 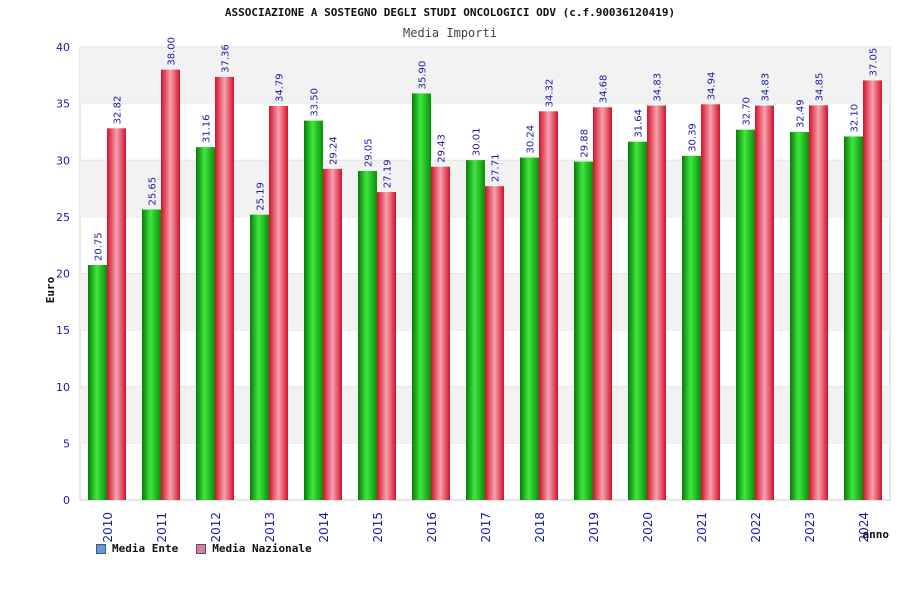 I want to click on bar-media-nazionale-2011, so click(x=170, y=285).